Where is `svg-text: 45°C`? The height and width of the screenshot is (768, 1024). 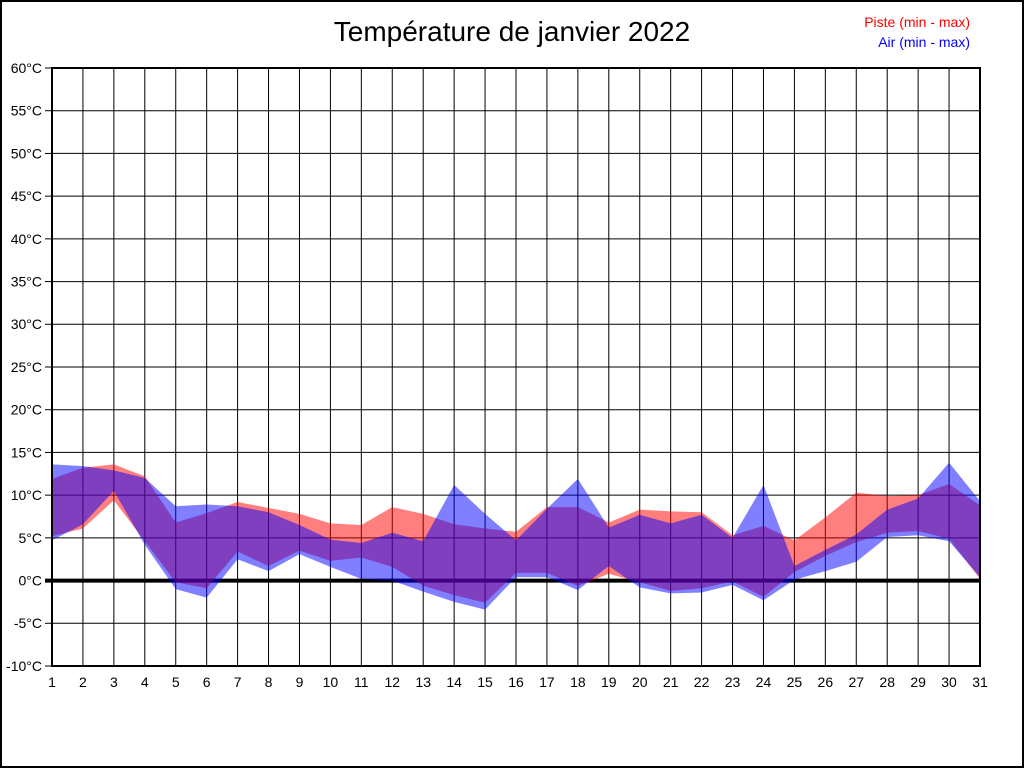
svg-text: 45°C is located at coordinates (26, 196).